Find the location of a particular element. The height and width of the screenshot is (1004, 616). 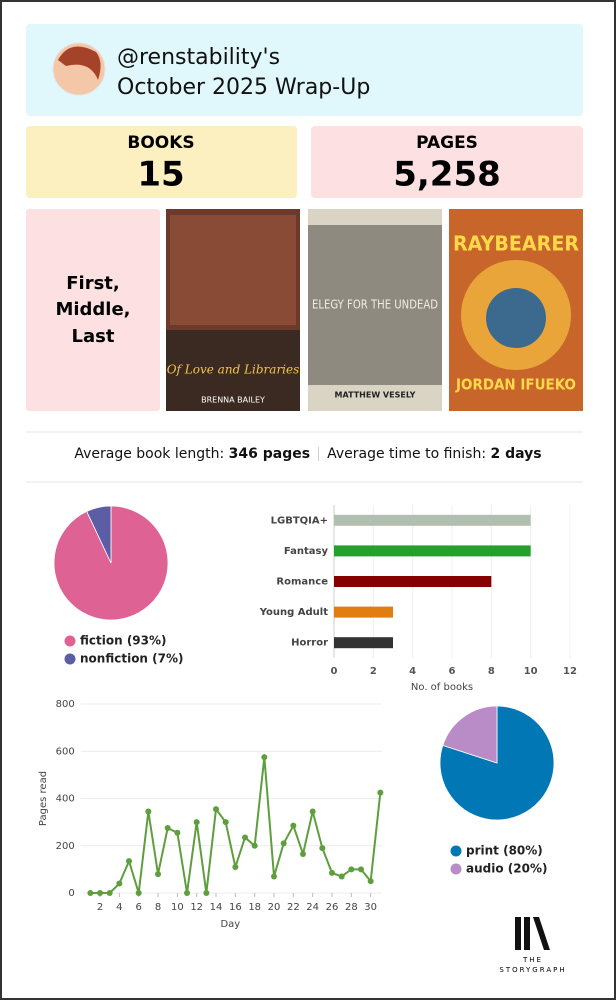

cover-title: Of Love and Libraries is located at coordinates (233, 370).